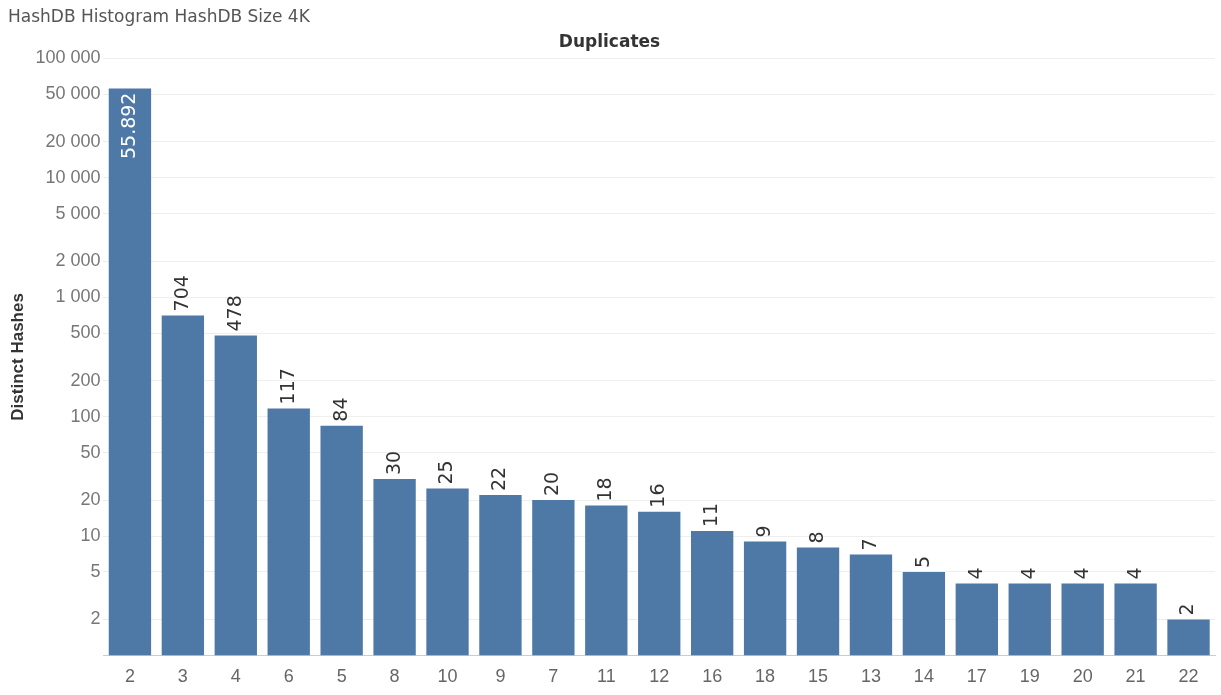  Describe the element at coordinates (127, 126) in the screenshot. I see `data-label: 55.892` at that location.